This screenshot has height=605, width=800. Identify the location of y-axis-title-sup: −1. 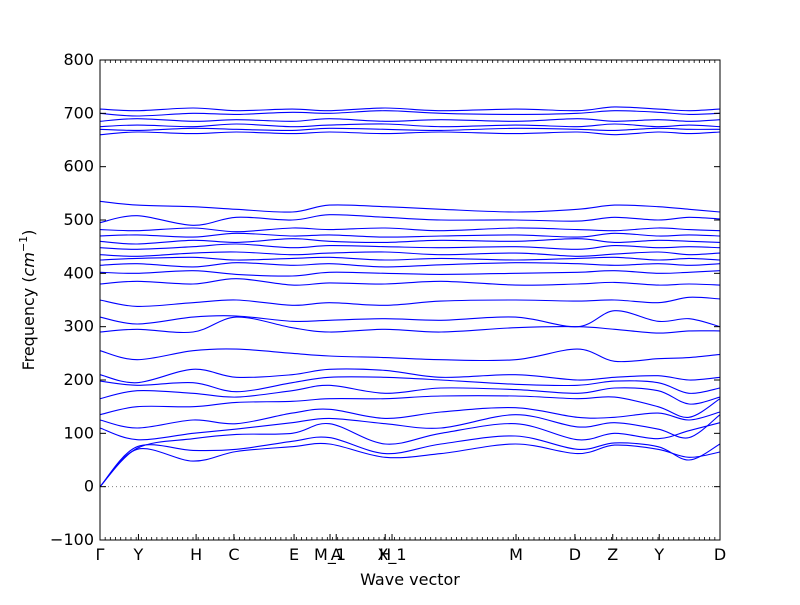
(23, 244).